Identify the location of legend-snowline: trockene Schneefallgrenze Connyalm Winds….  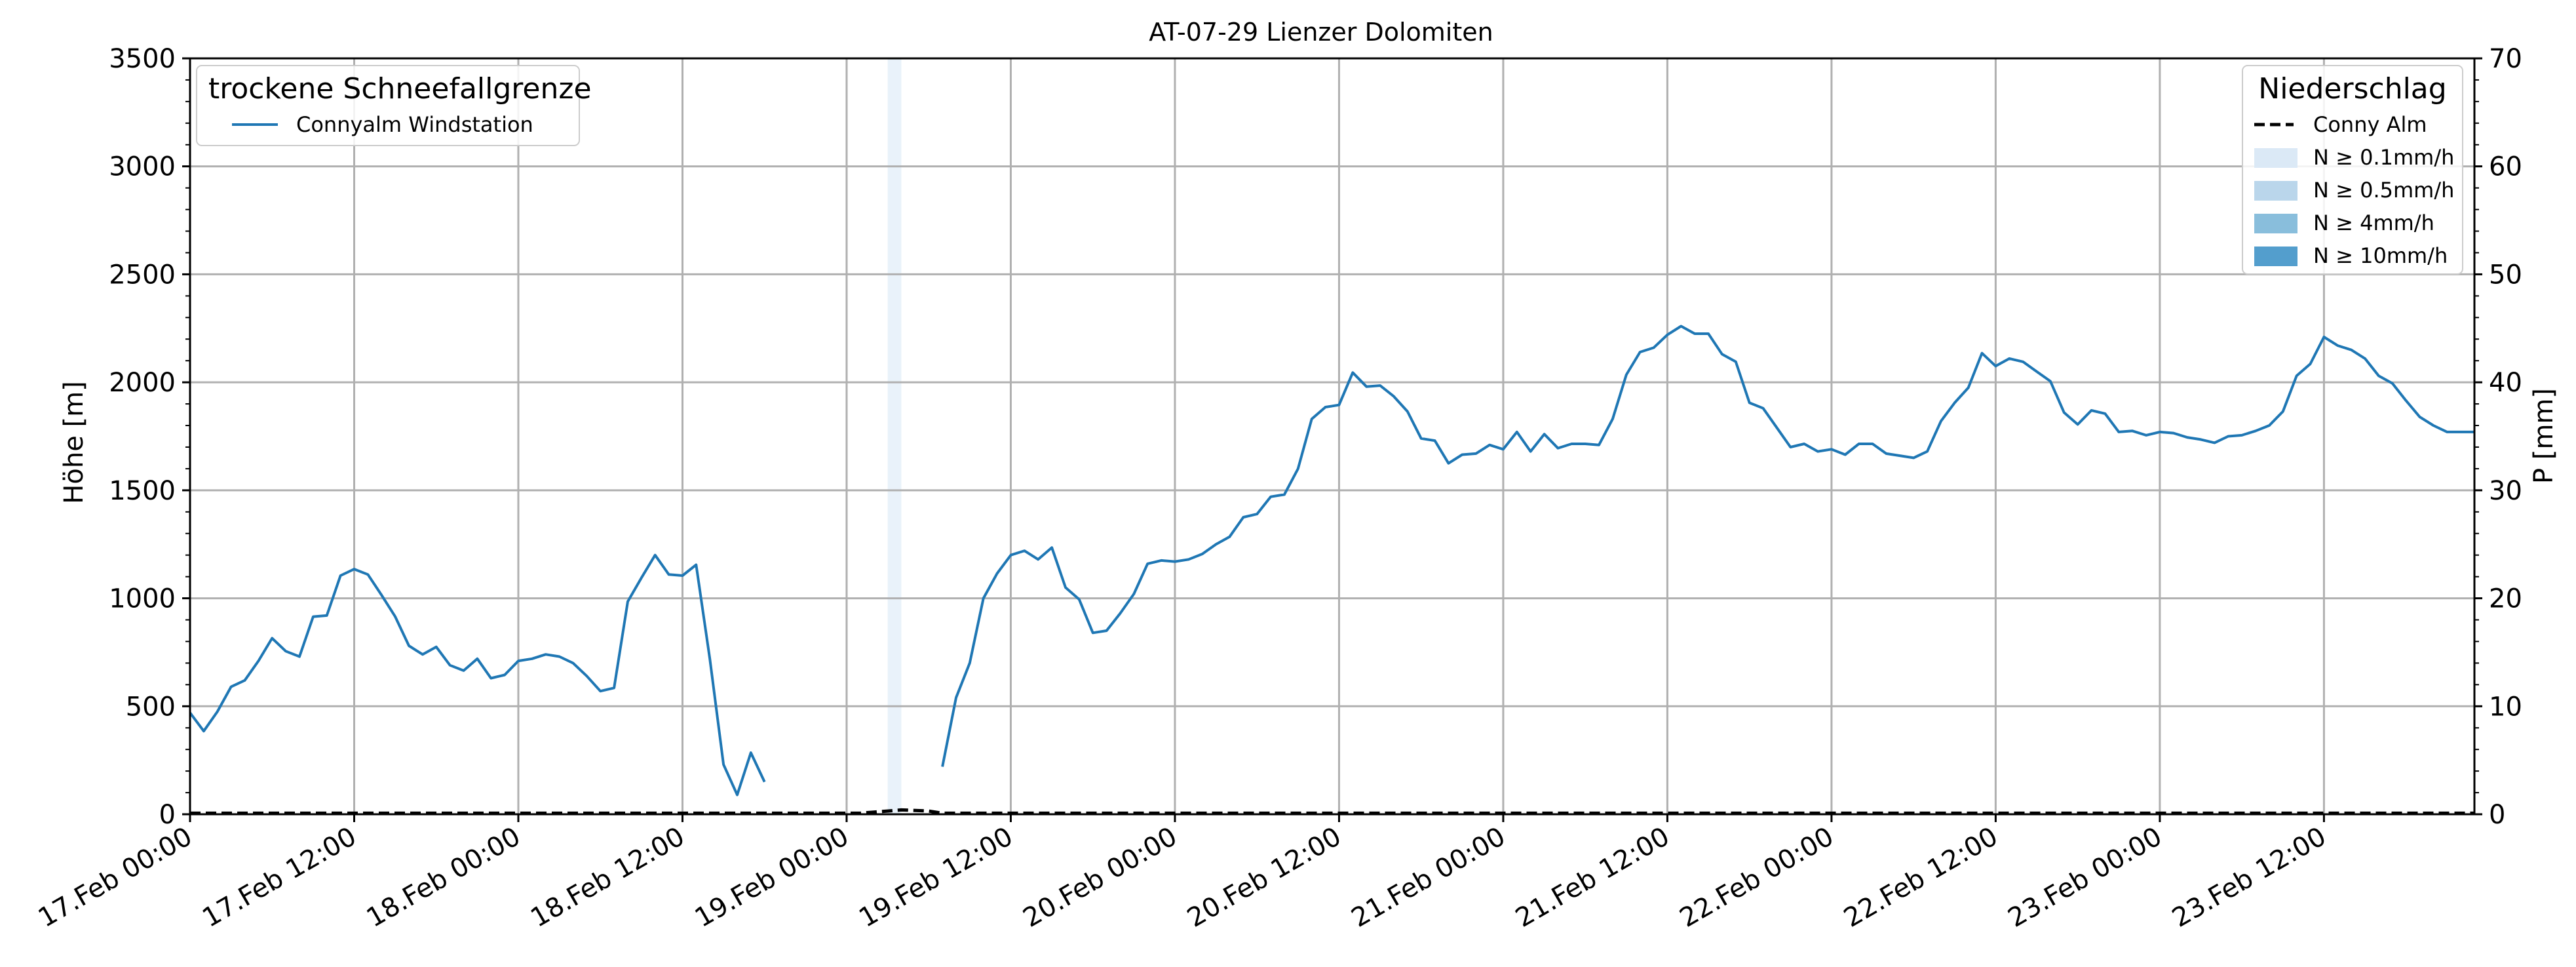
(394, 106).